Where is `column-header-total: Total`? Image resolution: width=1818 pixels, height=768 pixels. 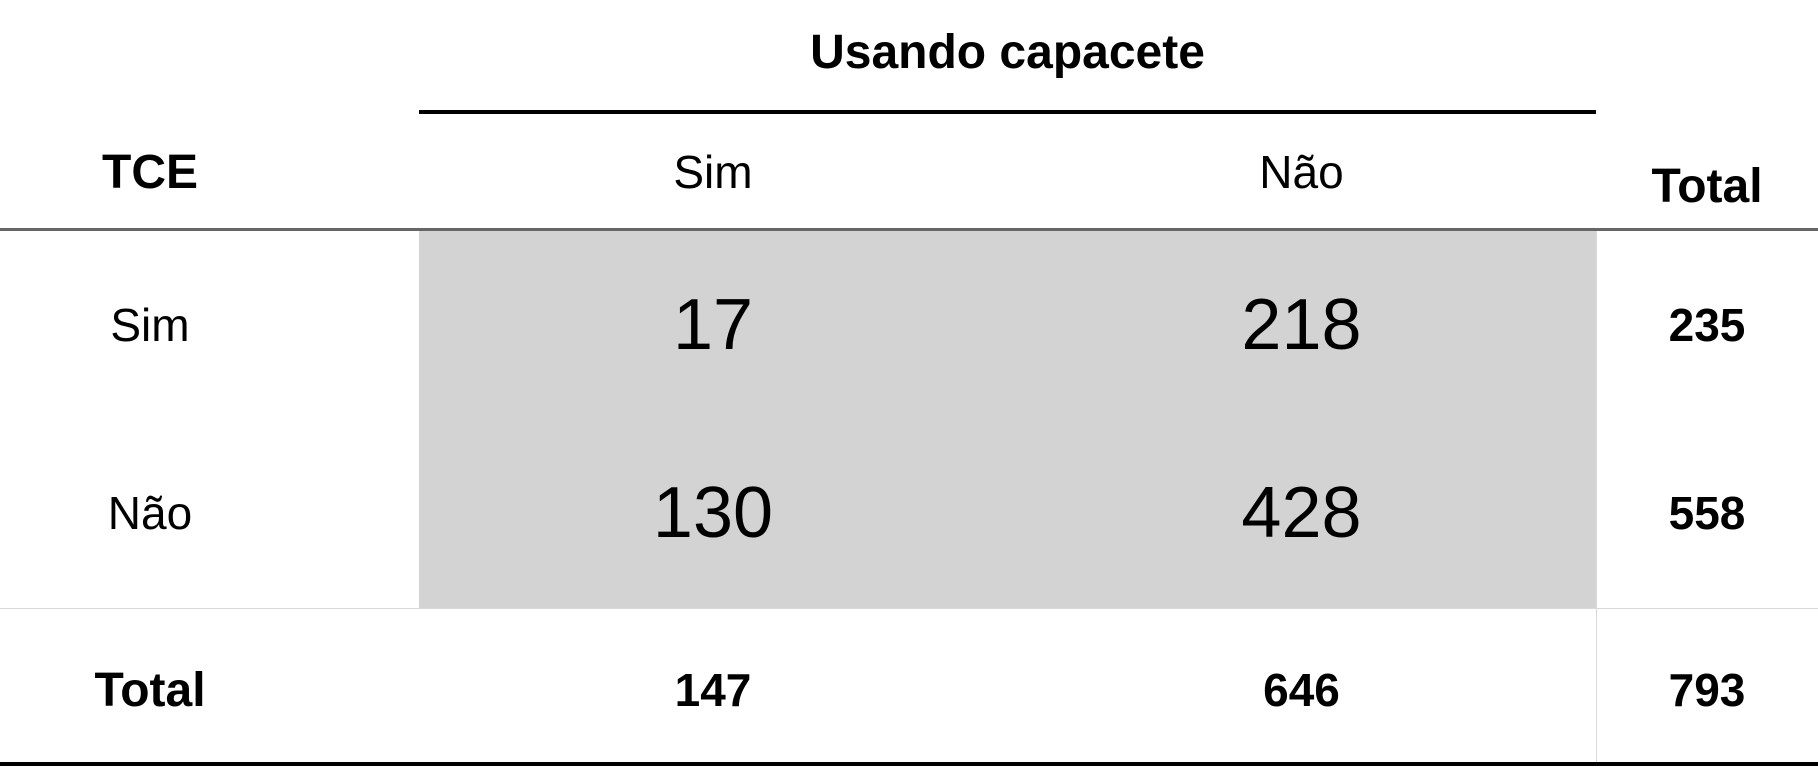
column-header-total: Total is located at coordinates (1707, 186).